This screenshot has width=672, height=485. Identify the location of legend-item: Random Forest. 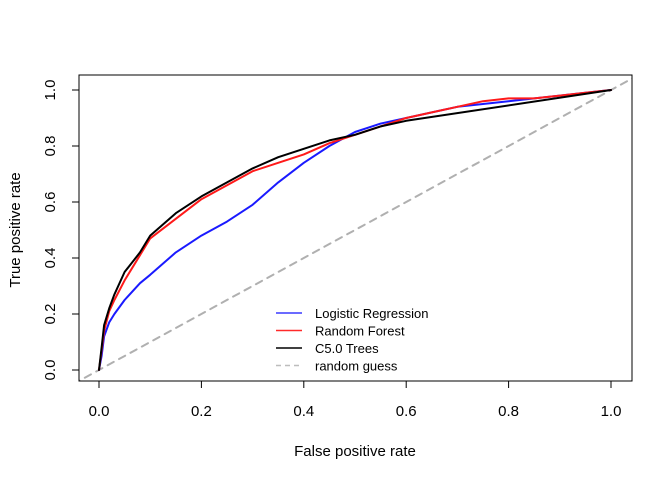
(340, 331).